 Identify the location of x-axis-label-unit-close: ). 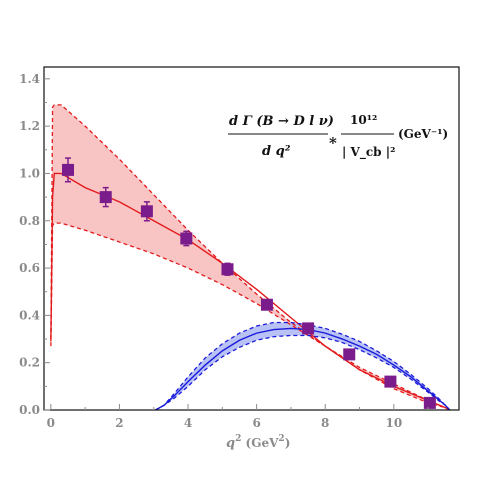
(288, 443).